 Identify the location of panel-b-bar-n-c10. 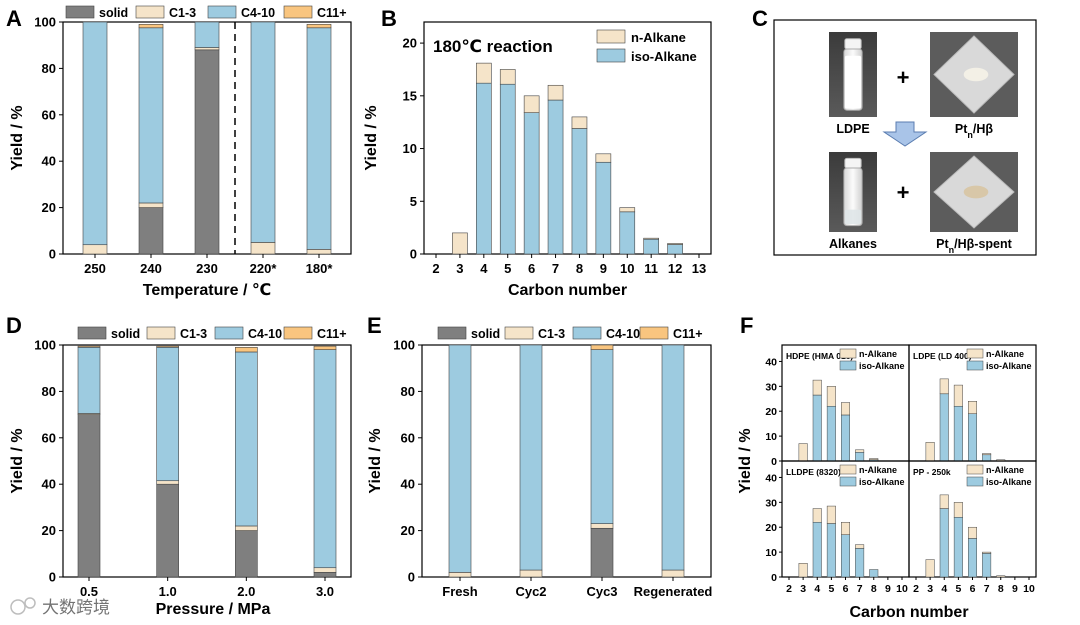
(627, 210).